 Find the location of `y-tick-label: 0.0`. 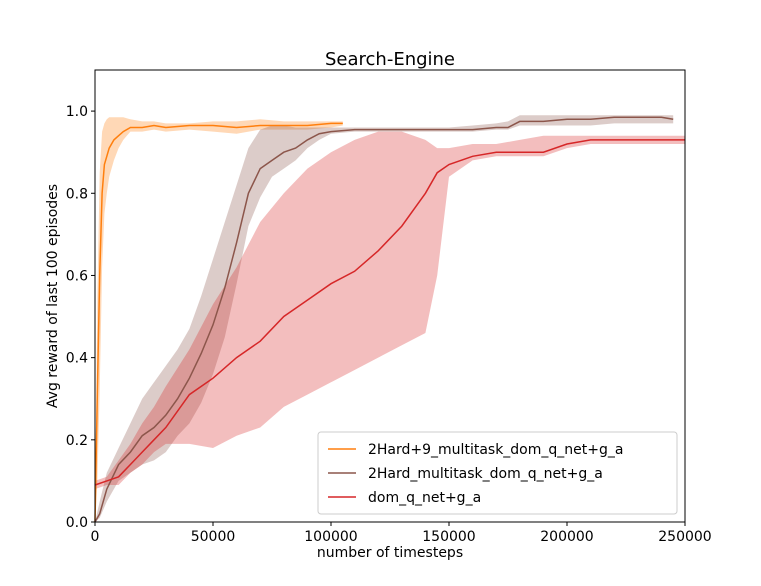

y-tick-label: 0.0 is located at coordinates (77, 523).